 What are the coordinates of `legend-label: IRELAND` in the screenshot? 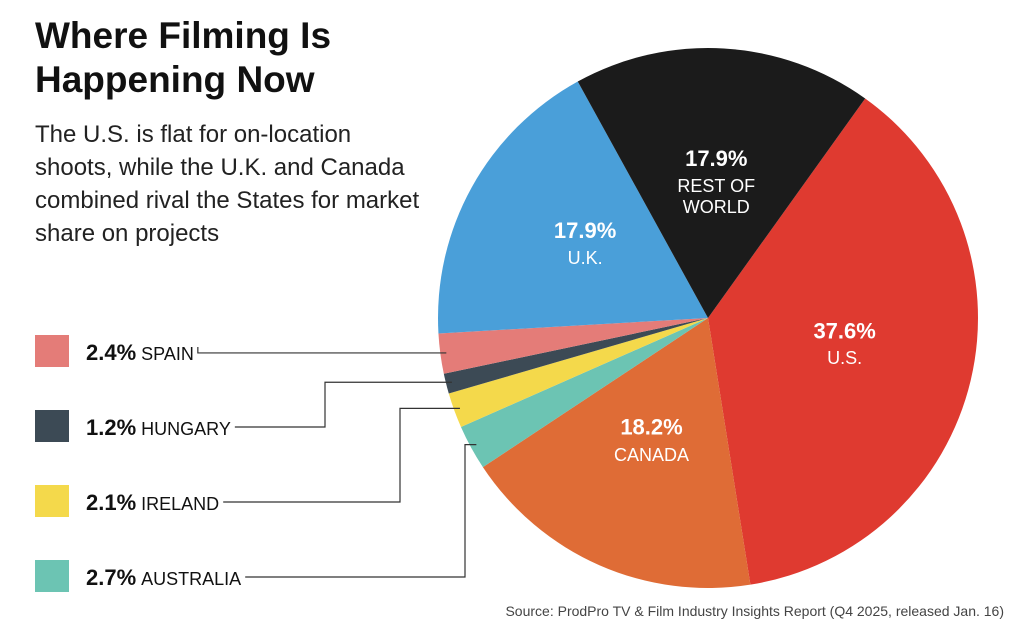 It's located at (180, 504).